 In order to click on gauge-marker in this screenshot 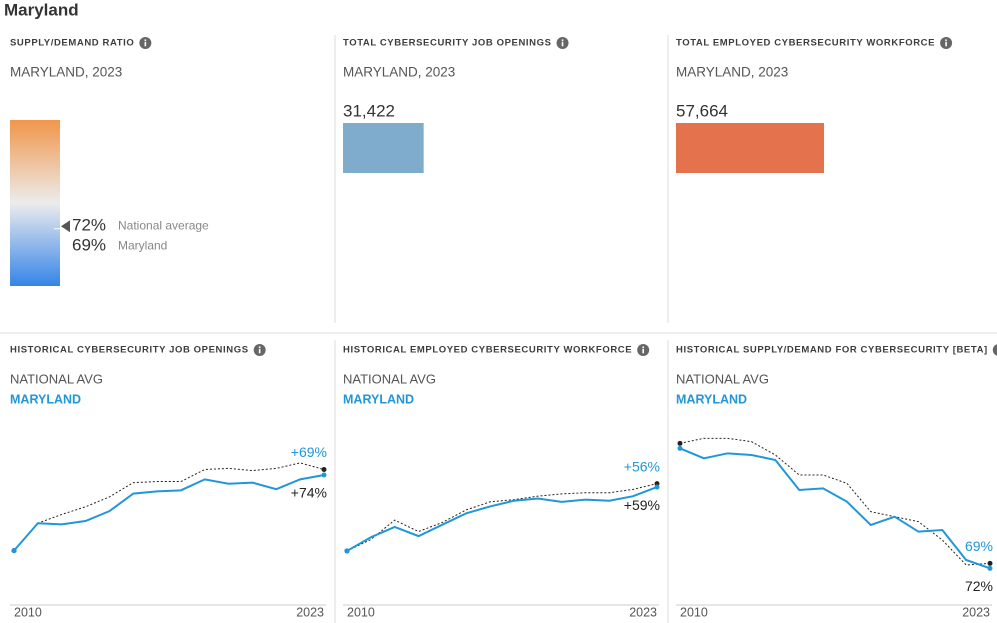, I will do `click(65, 226)`.